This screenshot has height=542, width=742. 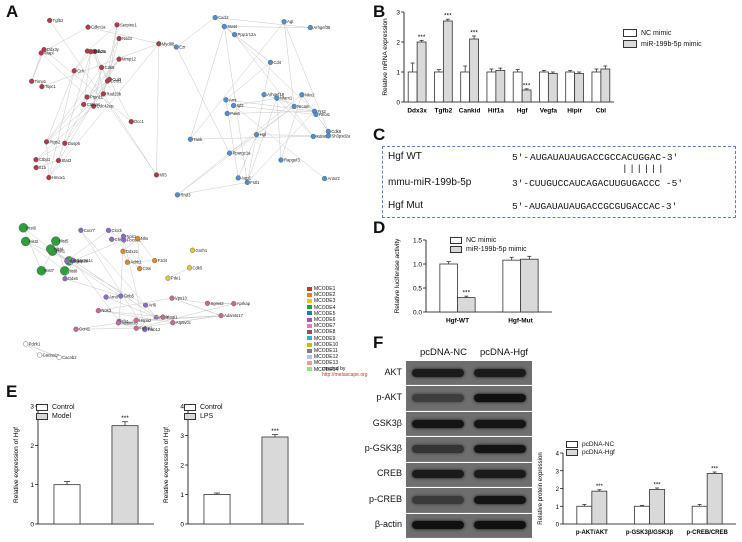 I want to click on legend-b: NC mimic miR-199b-5p mimic, so click(x=662, y=39).